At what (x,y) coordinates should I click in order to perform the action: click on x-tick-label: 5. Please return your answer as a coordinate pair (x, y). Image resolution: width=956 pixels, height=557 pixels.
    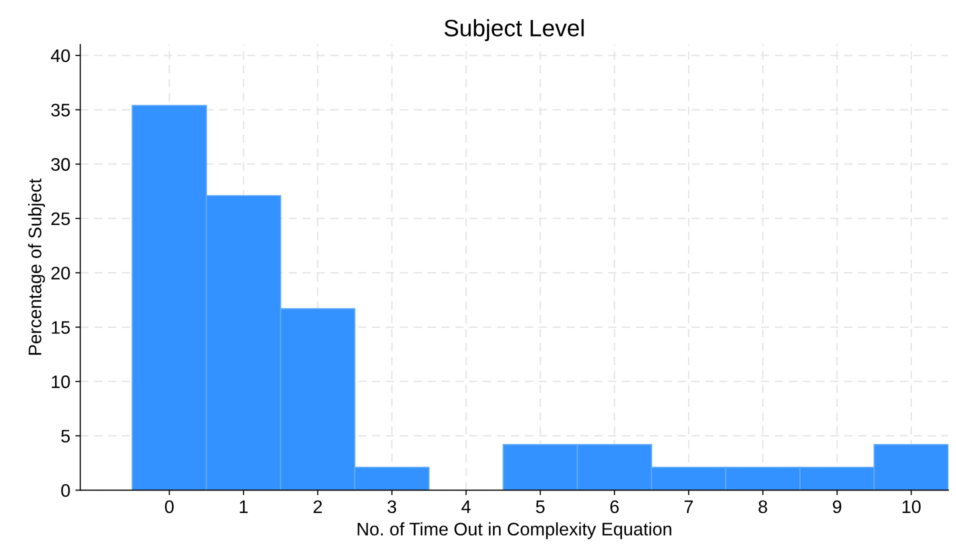
    Looking at the image, I should click on (540, 507).